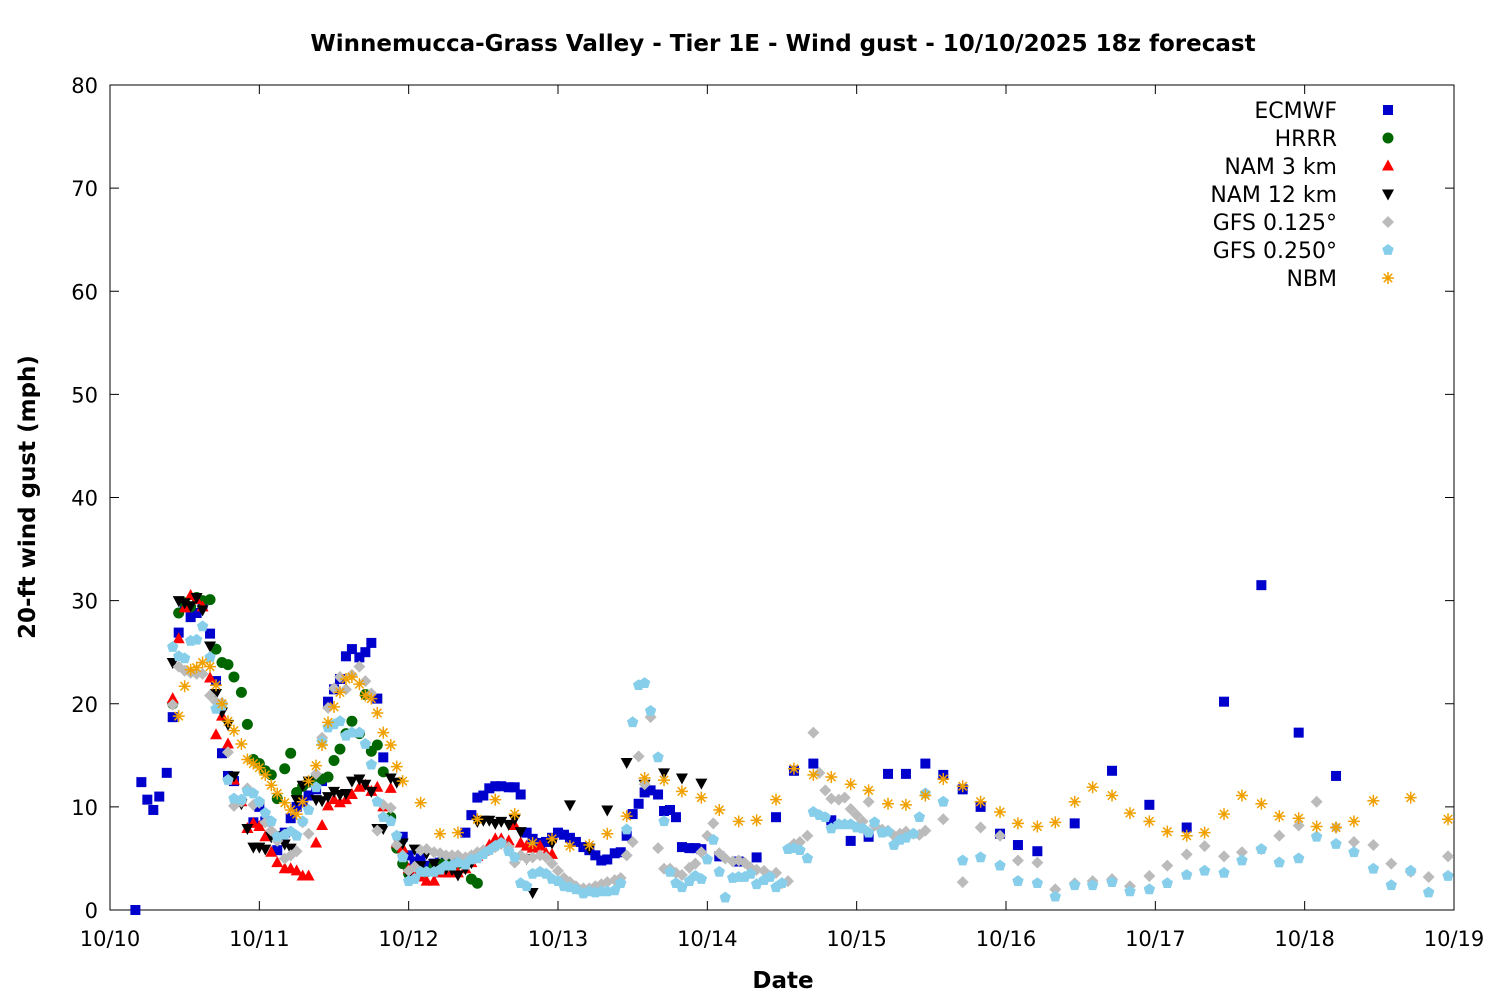 The height and width of the screenshot is (1000, 1500). I want to click on legend-label: NBM, so click(1311, 279).